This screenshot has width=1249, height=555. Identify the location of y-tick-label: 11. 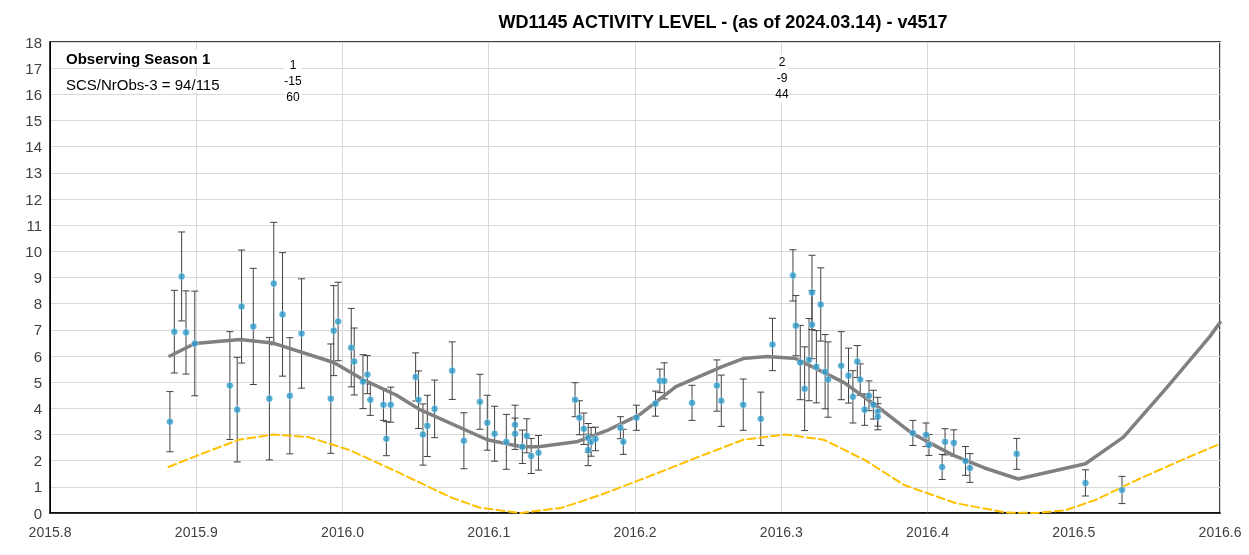
(34, 225).